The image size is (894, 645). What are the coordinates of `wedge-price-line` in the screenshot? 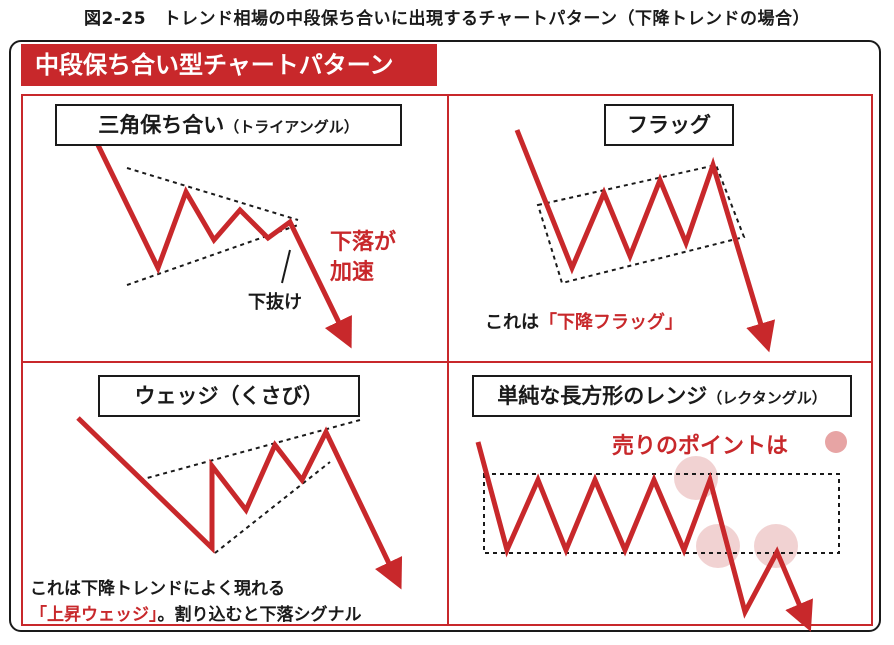 It's located at (239, 503).